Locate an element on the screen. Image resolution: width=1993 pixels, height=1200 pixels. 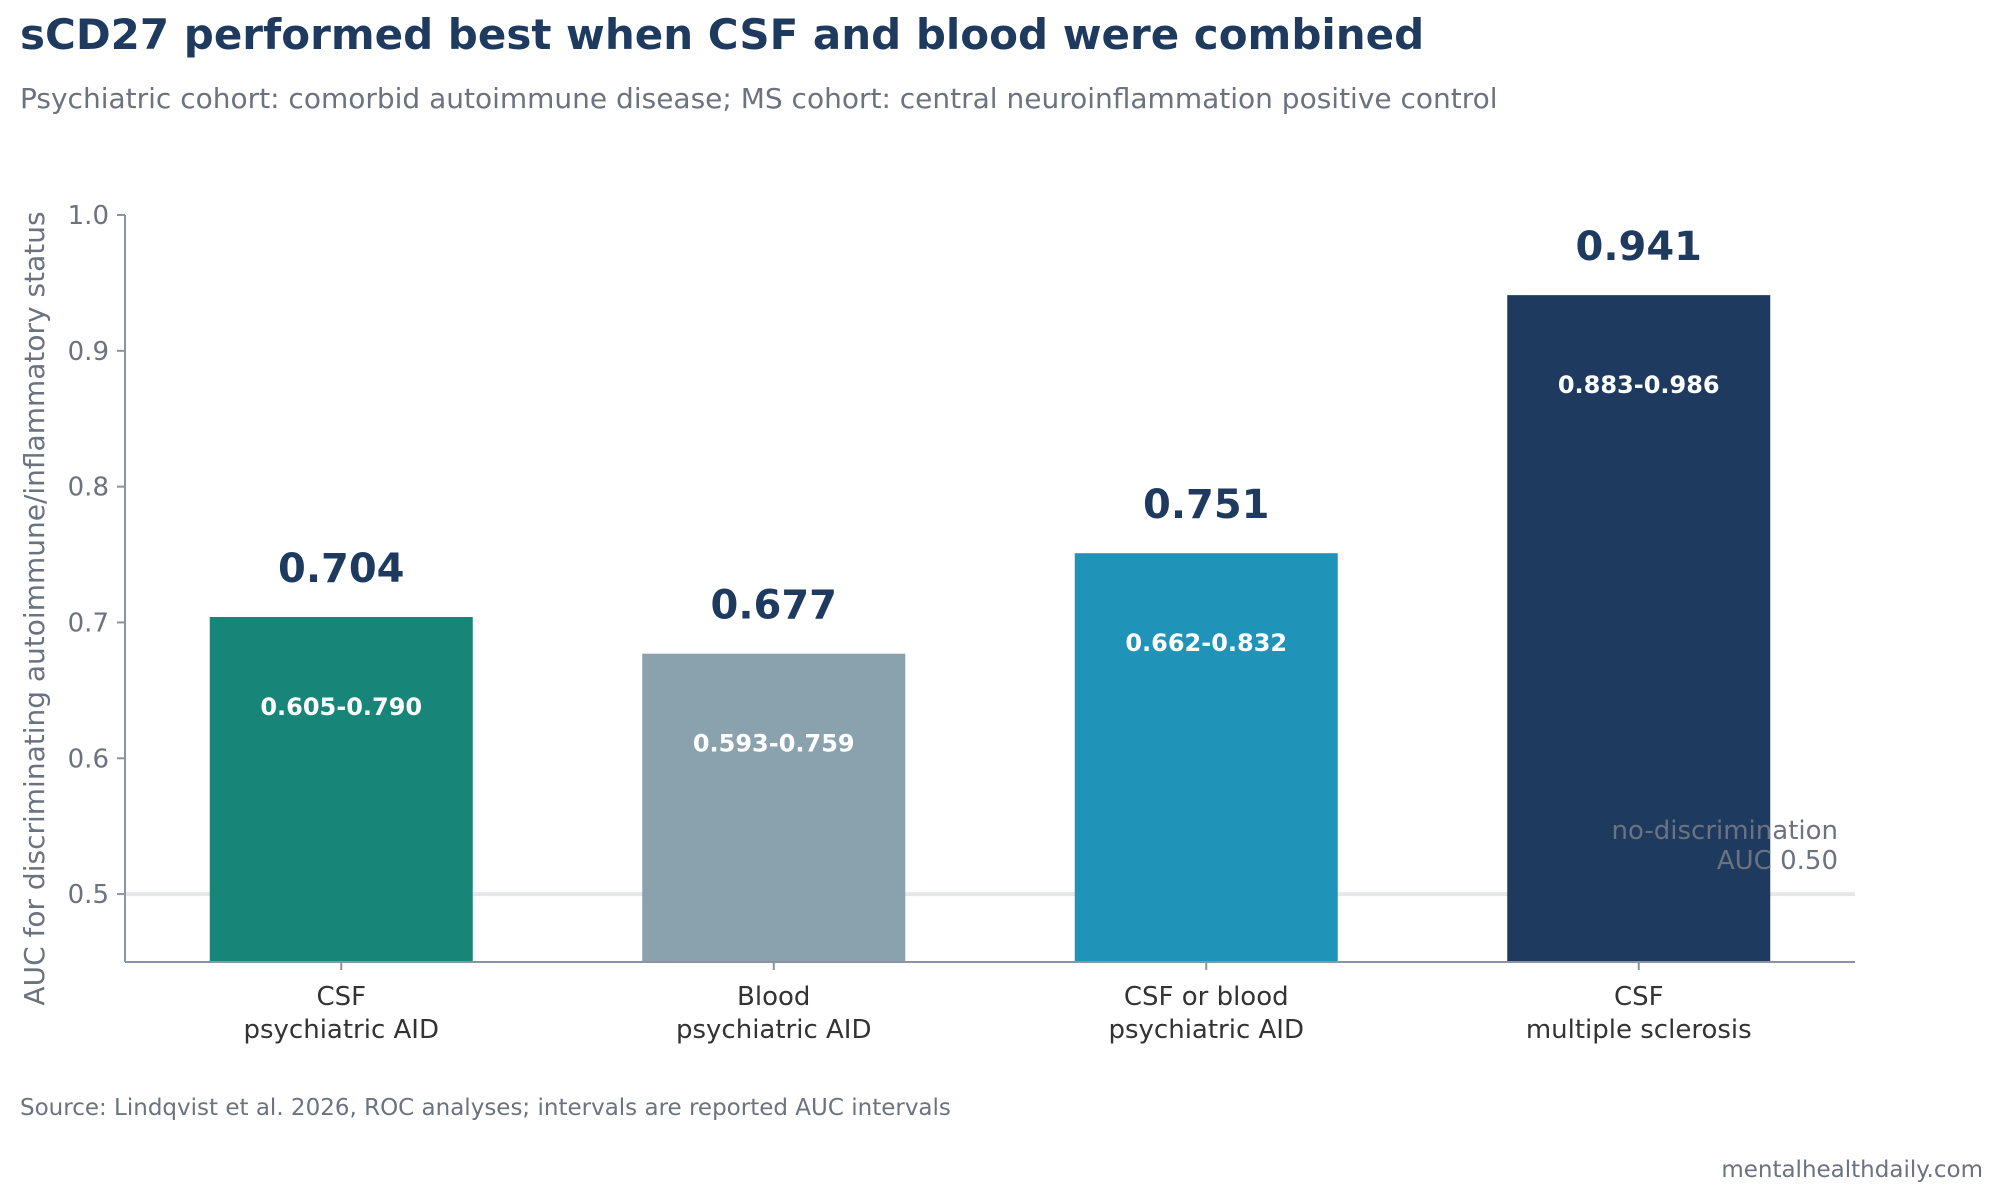
x-tick-label: CSF or blood psychiatric AID is located at coordinates (1206, 1013).